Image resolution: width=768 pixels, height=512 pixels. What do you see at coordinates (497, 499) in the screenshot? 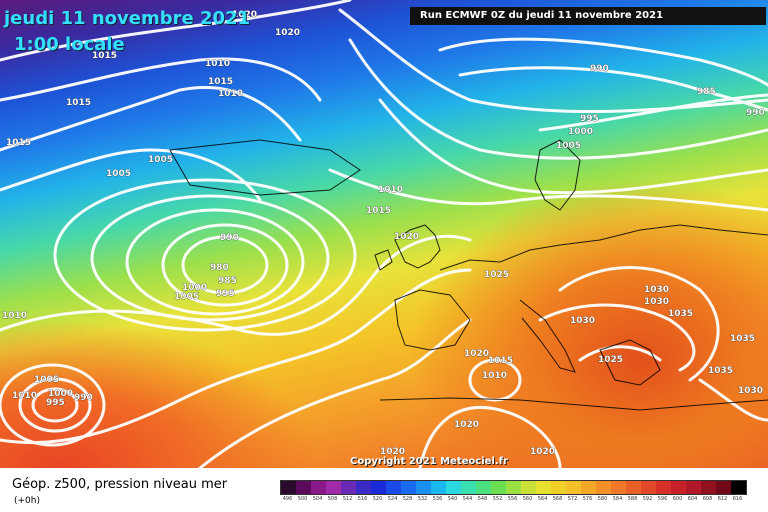
I see `scale-tick-label: 552` at bounding box center [497, 499].